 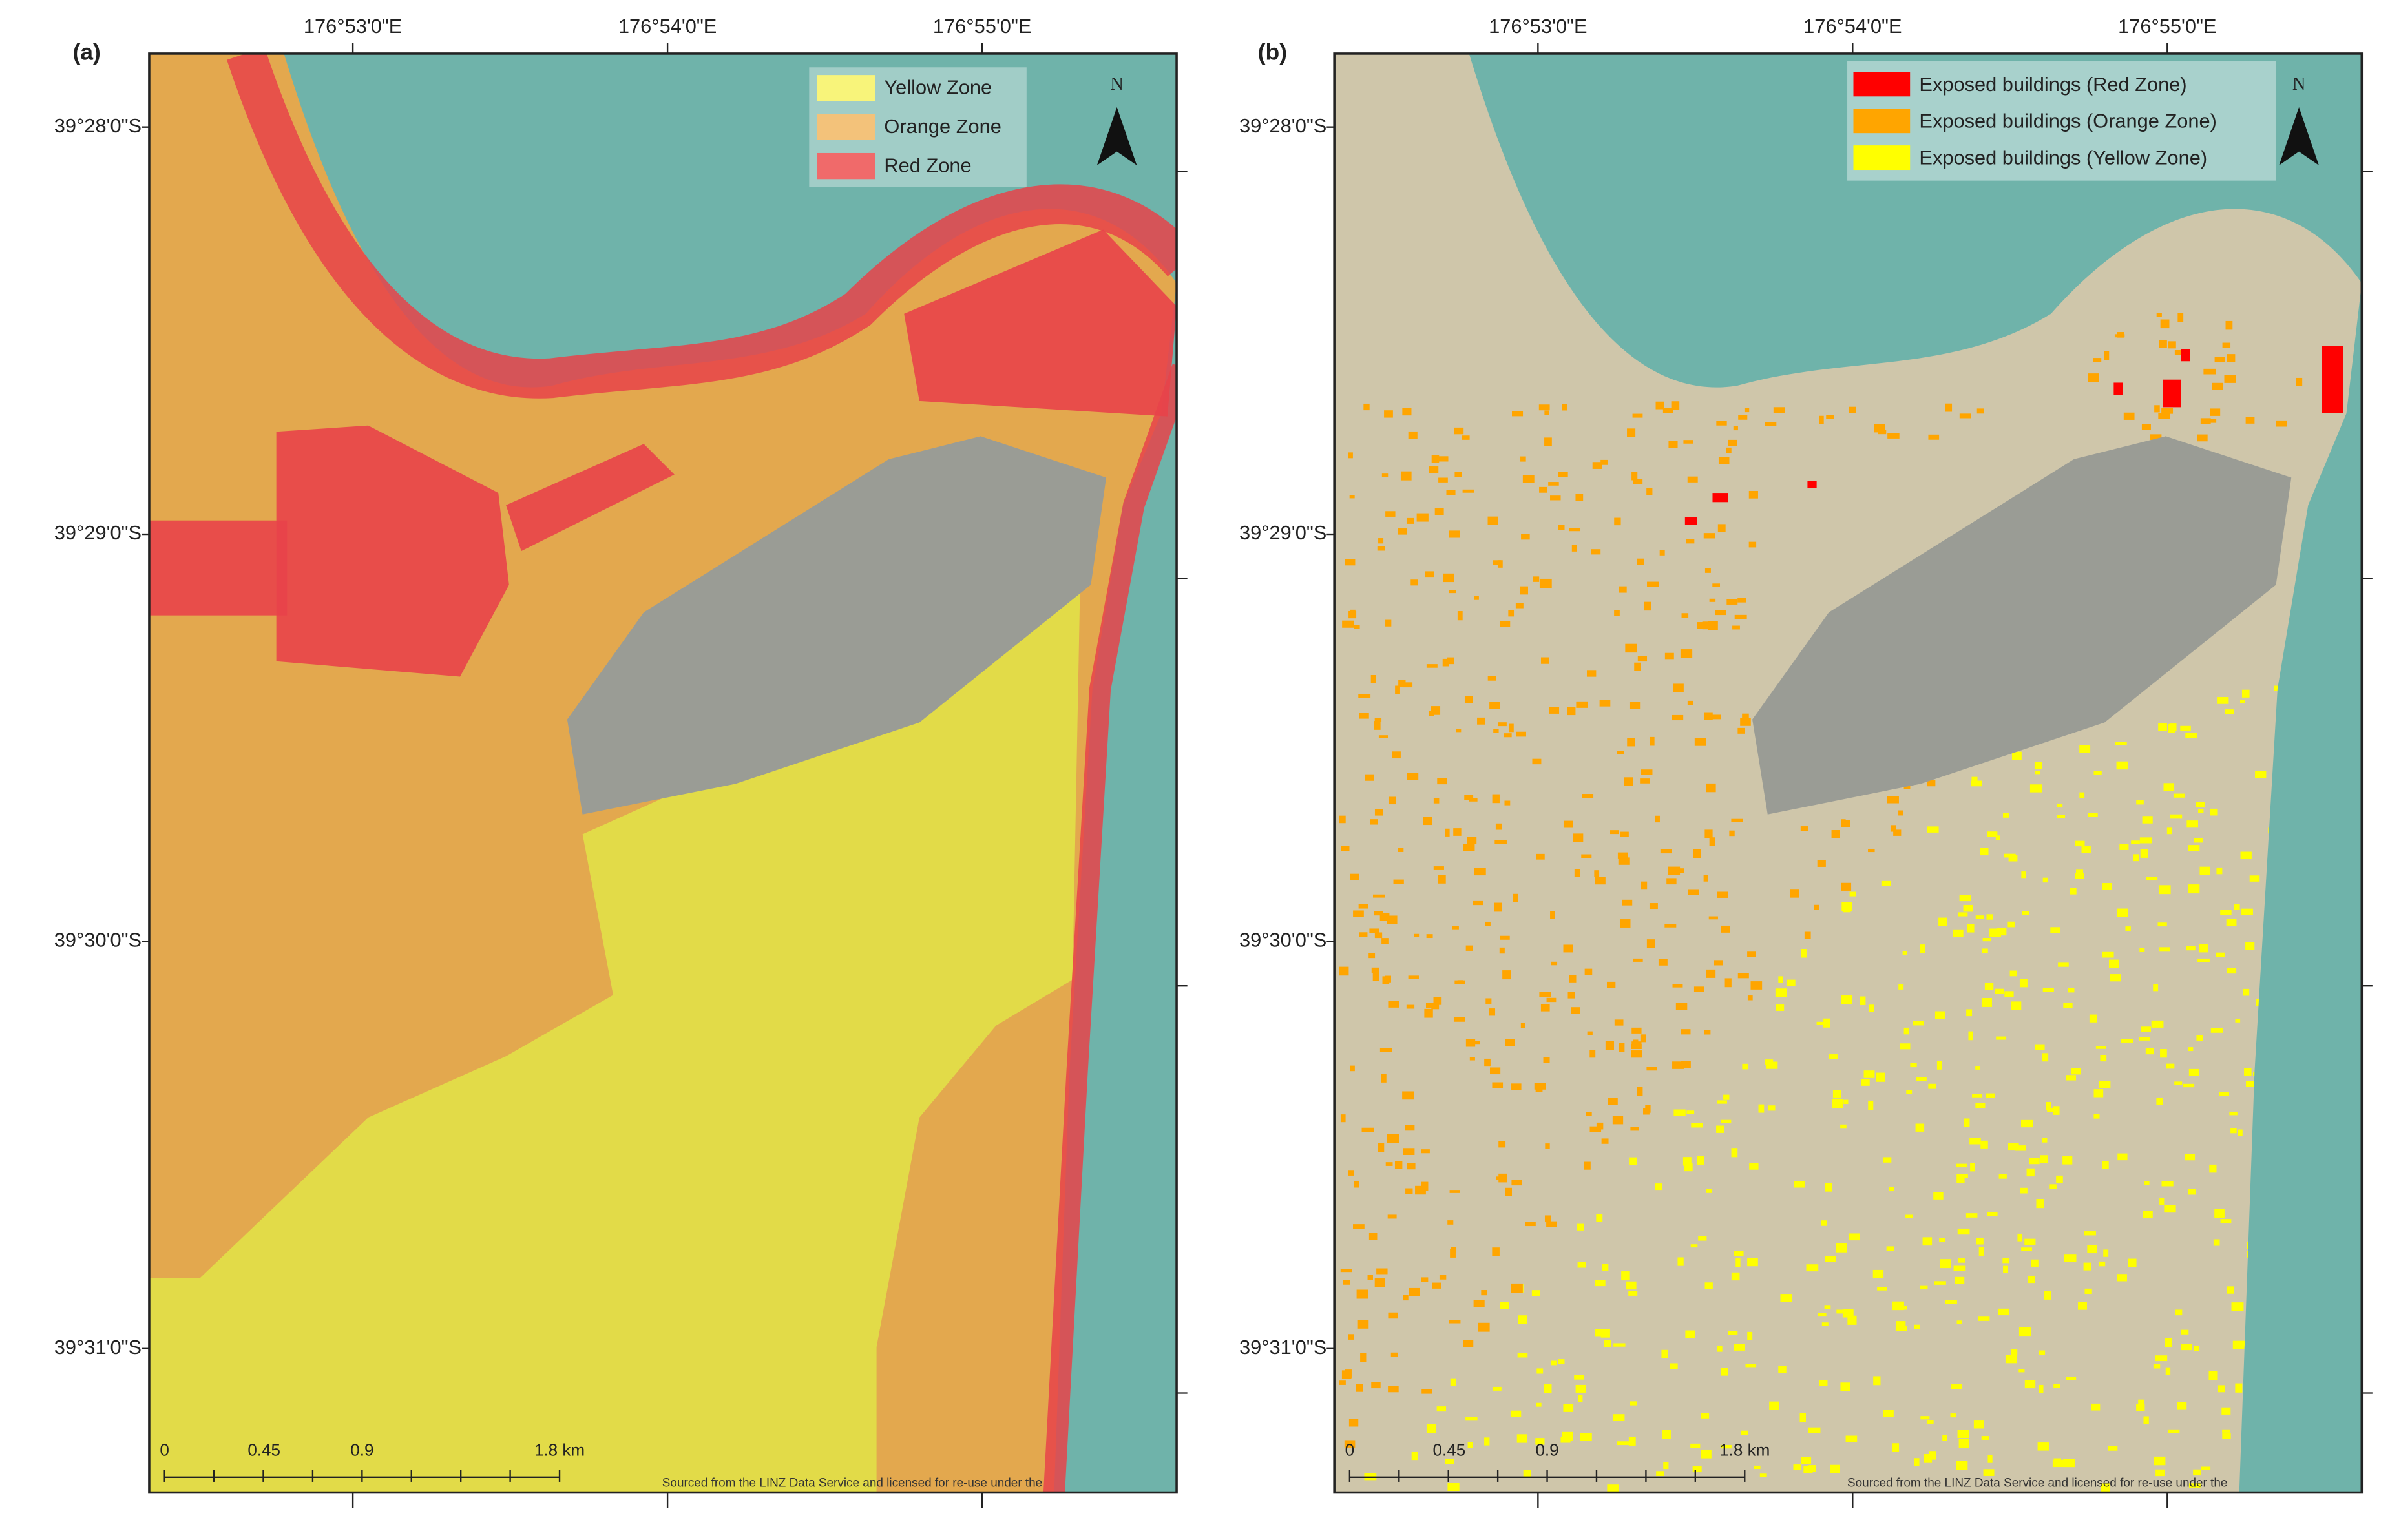 I want to click on scale-label: 0, so click(x=1350, y=1449).